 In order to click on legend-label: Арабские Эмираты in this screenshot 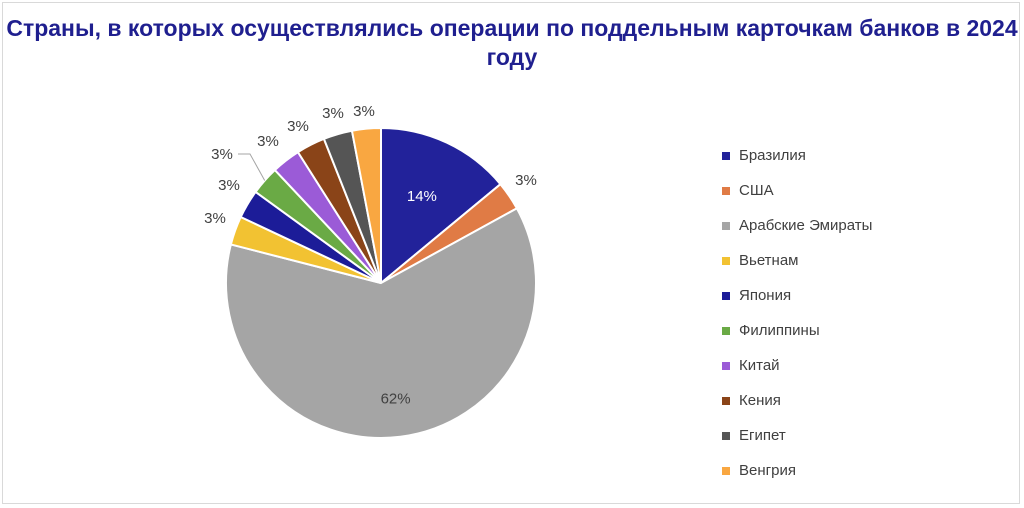, I will do `click(806, 225)`.